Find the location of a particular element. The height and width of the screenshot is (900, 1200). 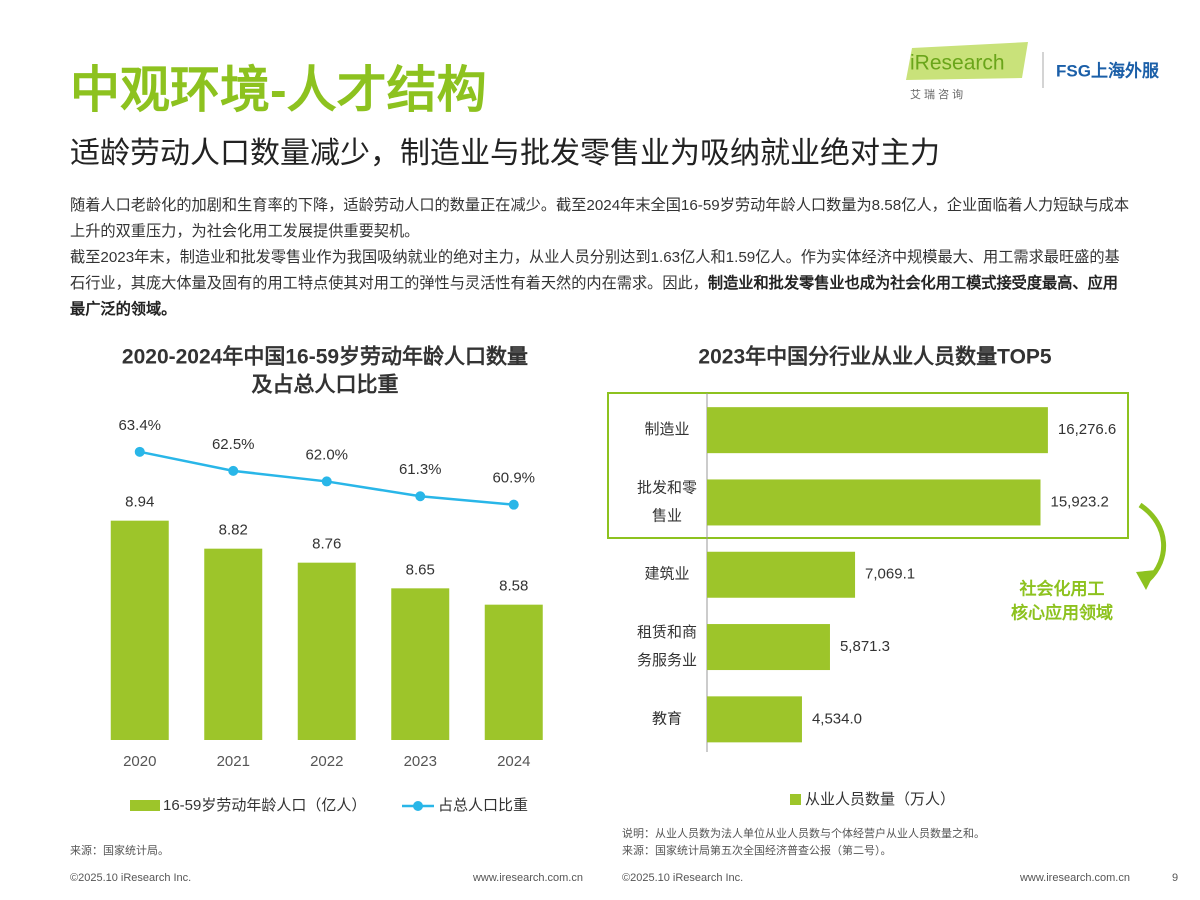

logo: iResearch is located at coordinates (957, 63).